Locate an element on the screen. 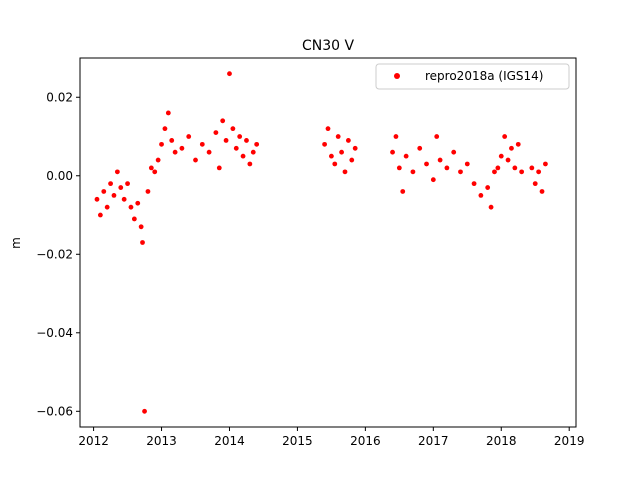 The image size is (640, 480). x-tick-label: 2016 is located at coordinates (365, 441).